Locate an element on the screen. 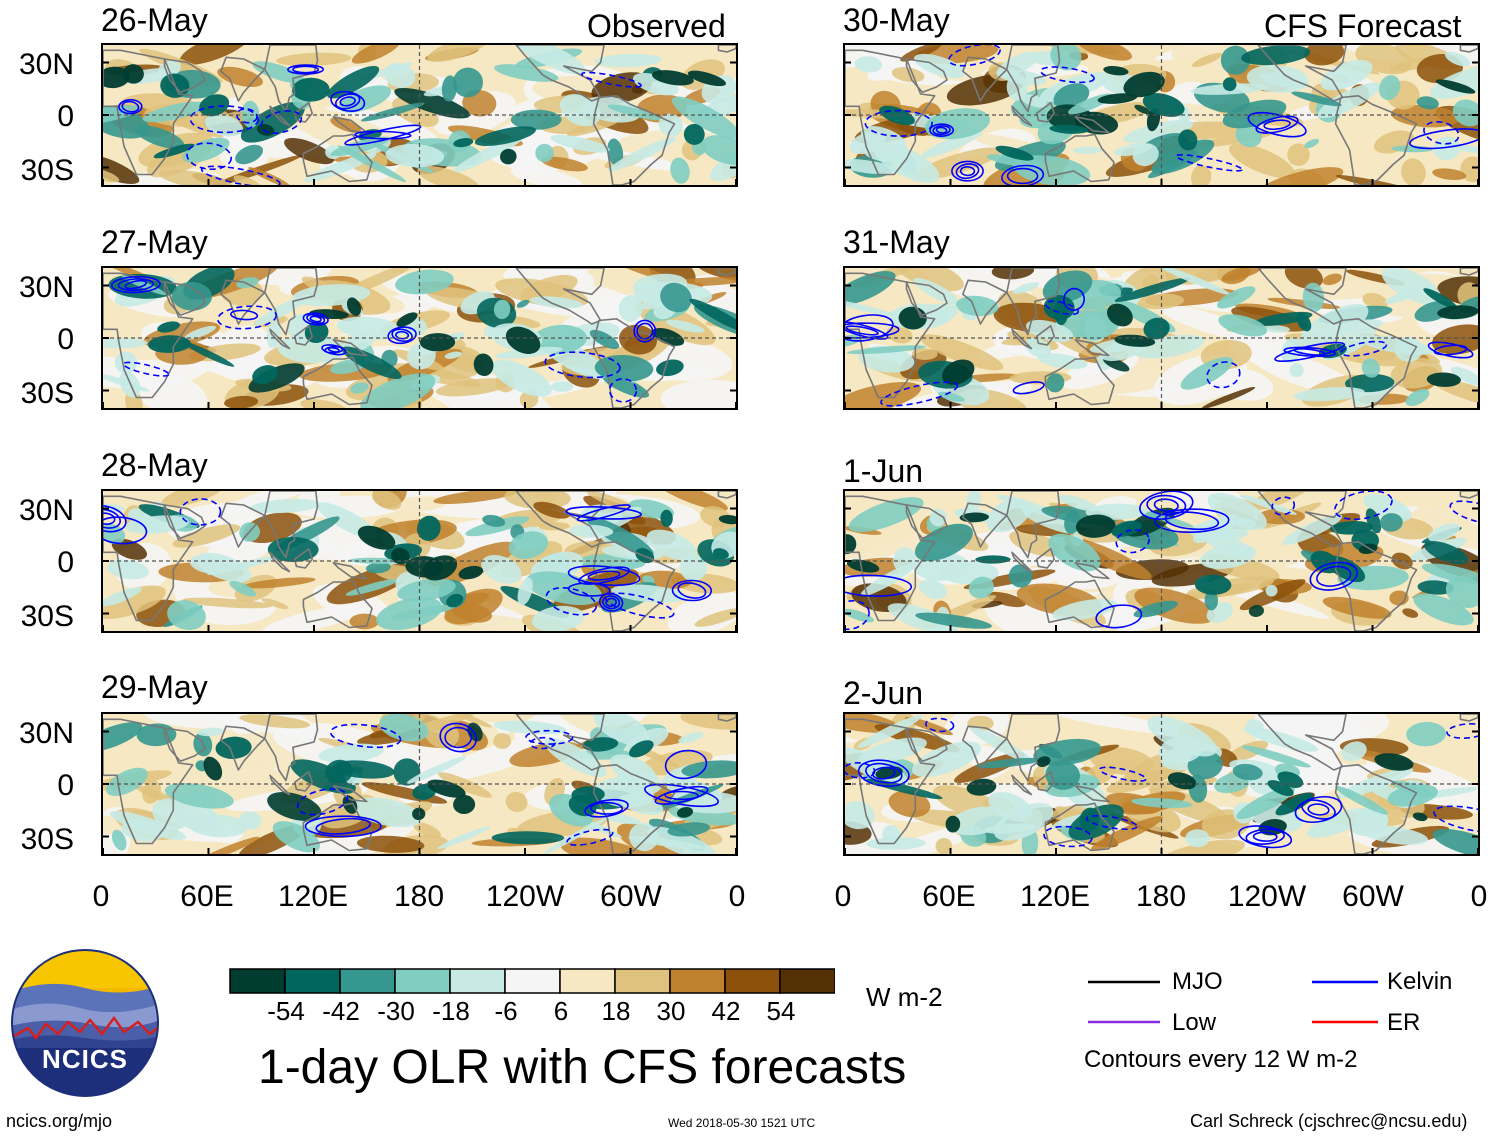  lon-tick: 60E is located at coordinates (207, 896).